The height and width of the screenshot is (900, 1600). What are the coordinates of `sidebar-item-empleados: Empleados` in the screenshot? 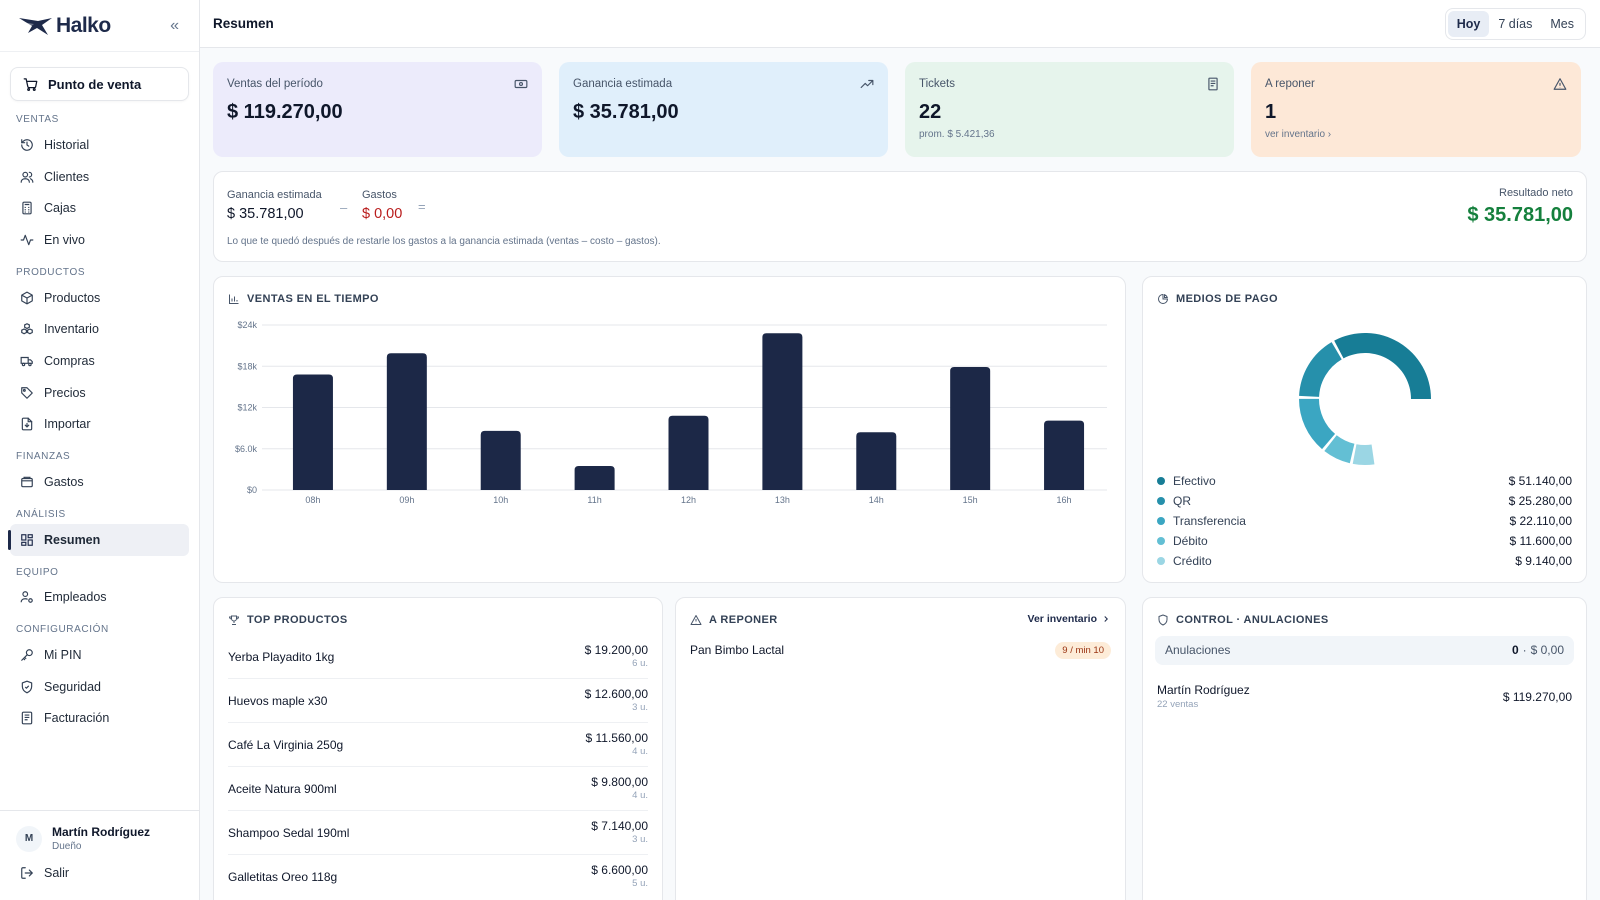 It's located at (99, 598).